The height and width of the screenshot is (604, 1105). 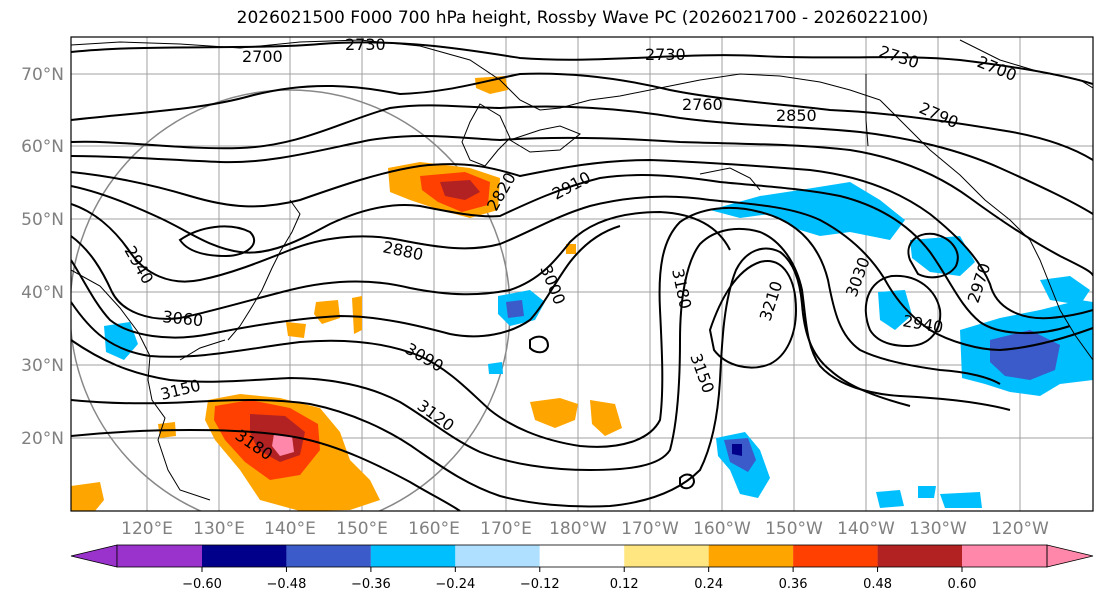 I want to click on lon-label: 160°W, so click(x=722, y=529).